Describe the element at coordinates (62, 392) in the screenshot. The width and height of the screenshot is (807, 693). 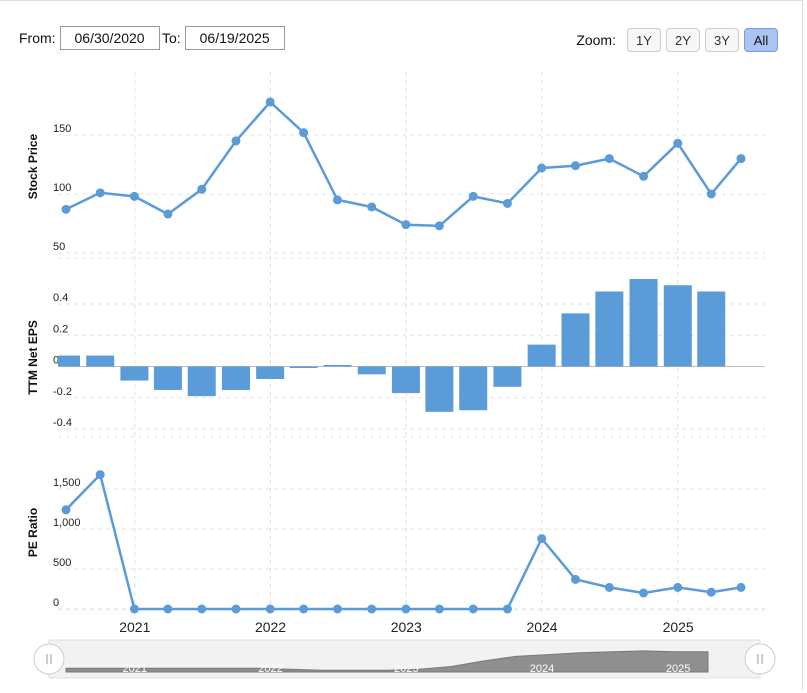
I see `y-tick-label: -0.2` at that location.